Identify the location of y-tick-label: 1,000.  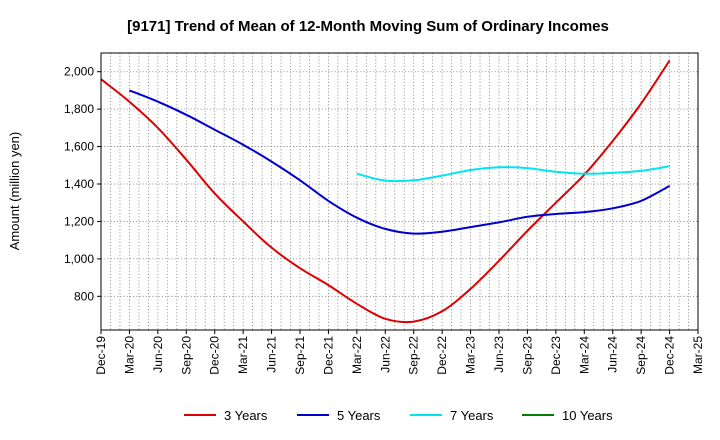
(79, 259).